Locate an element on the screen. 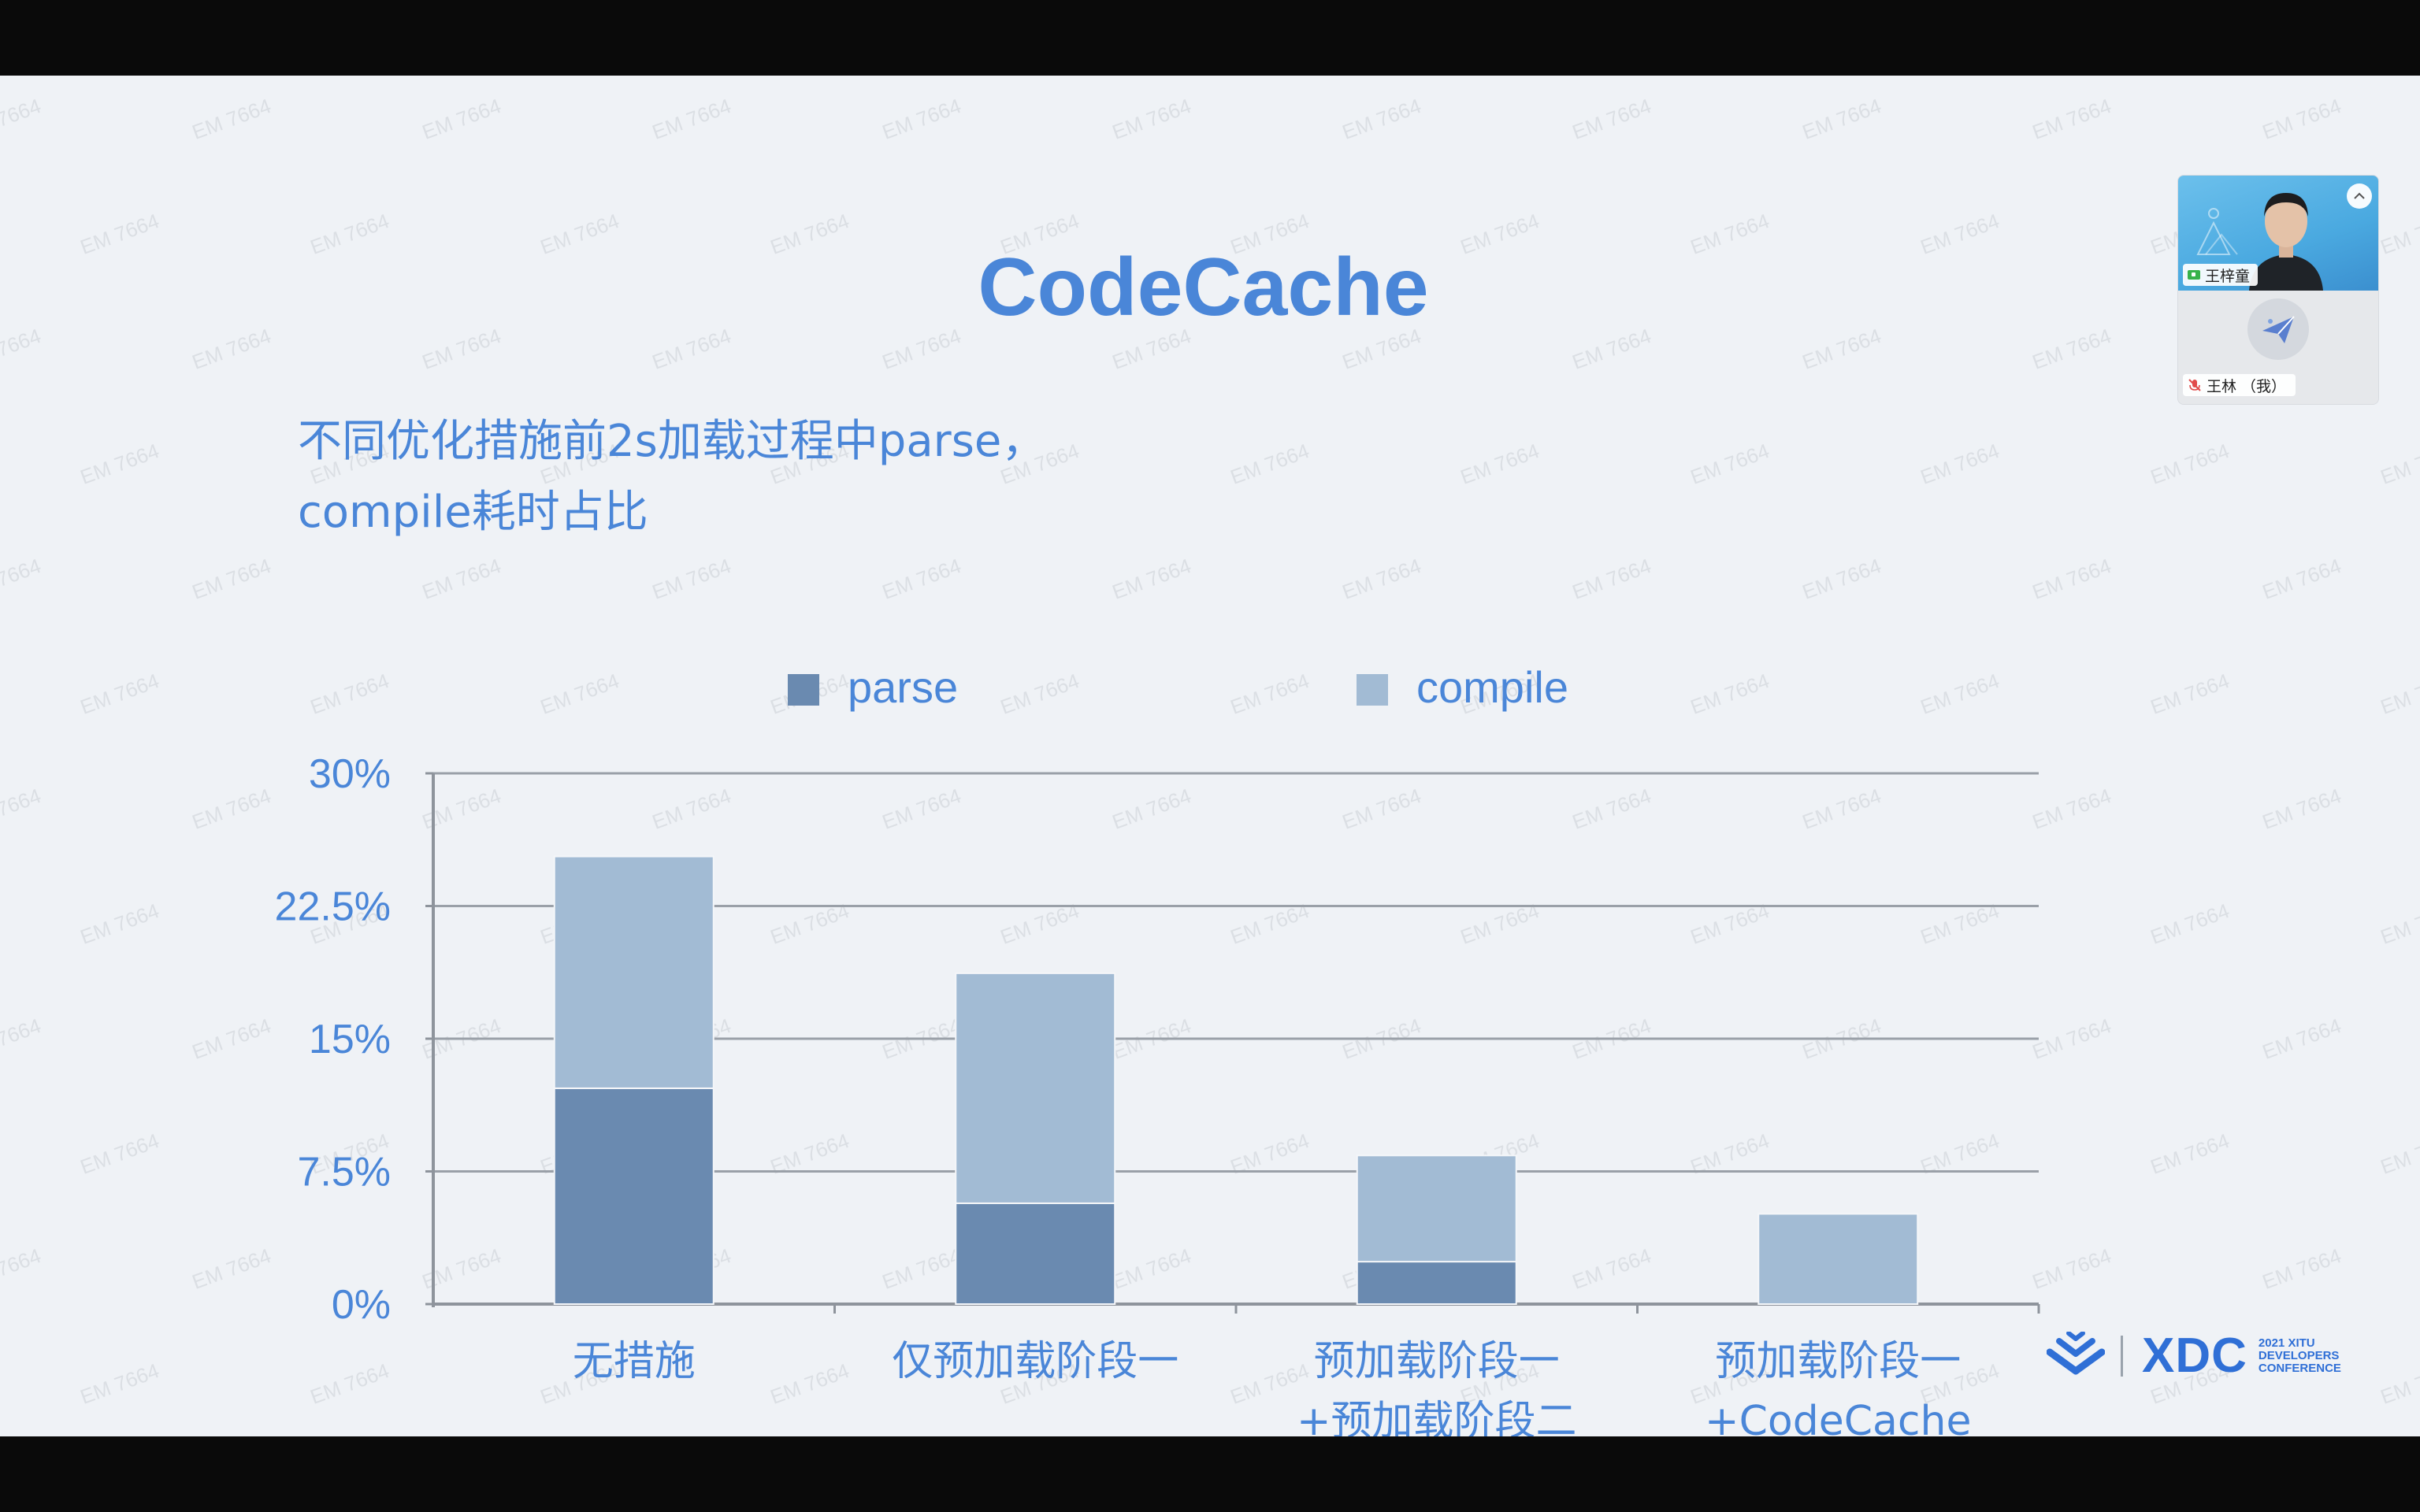 The height and width of the screenshot is (1512, 2420). legend-swatch-compile is located at coordinates (1372, 690).